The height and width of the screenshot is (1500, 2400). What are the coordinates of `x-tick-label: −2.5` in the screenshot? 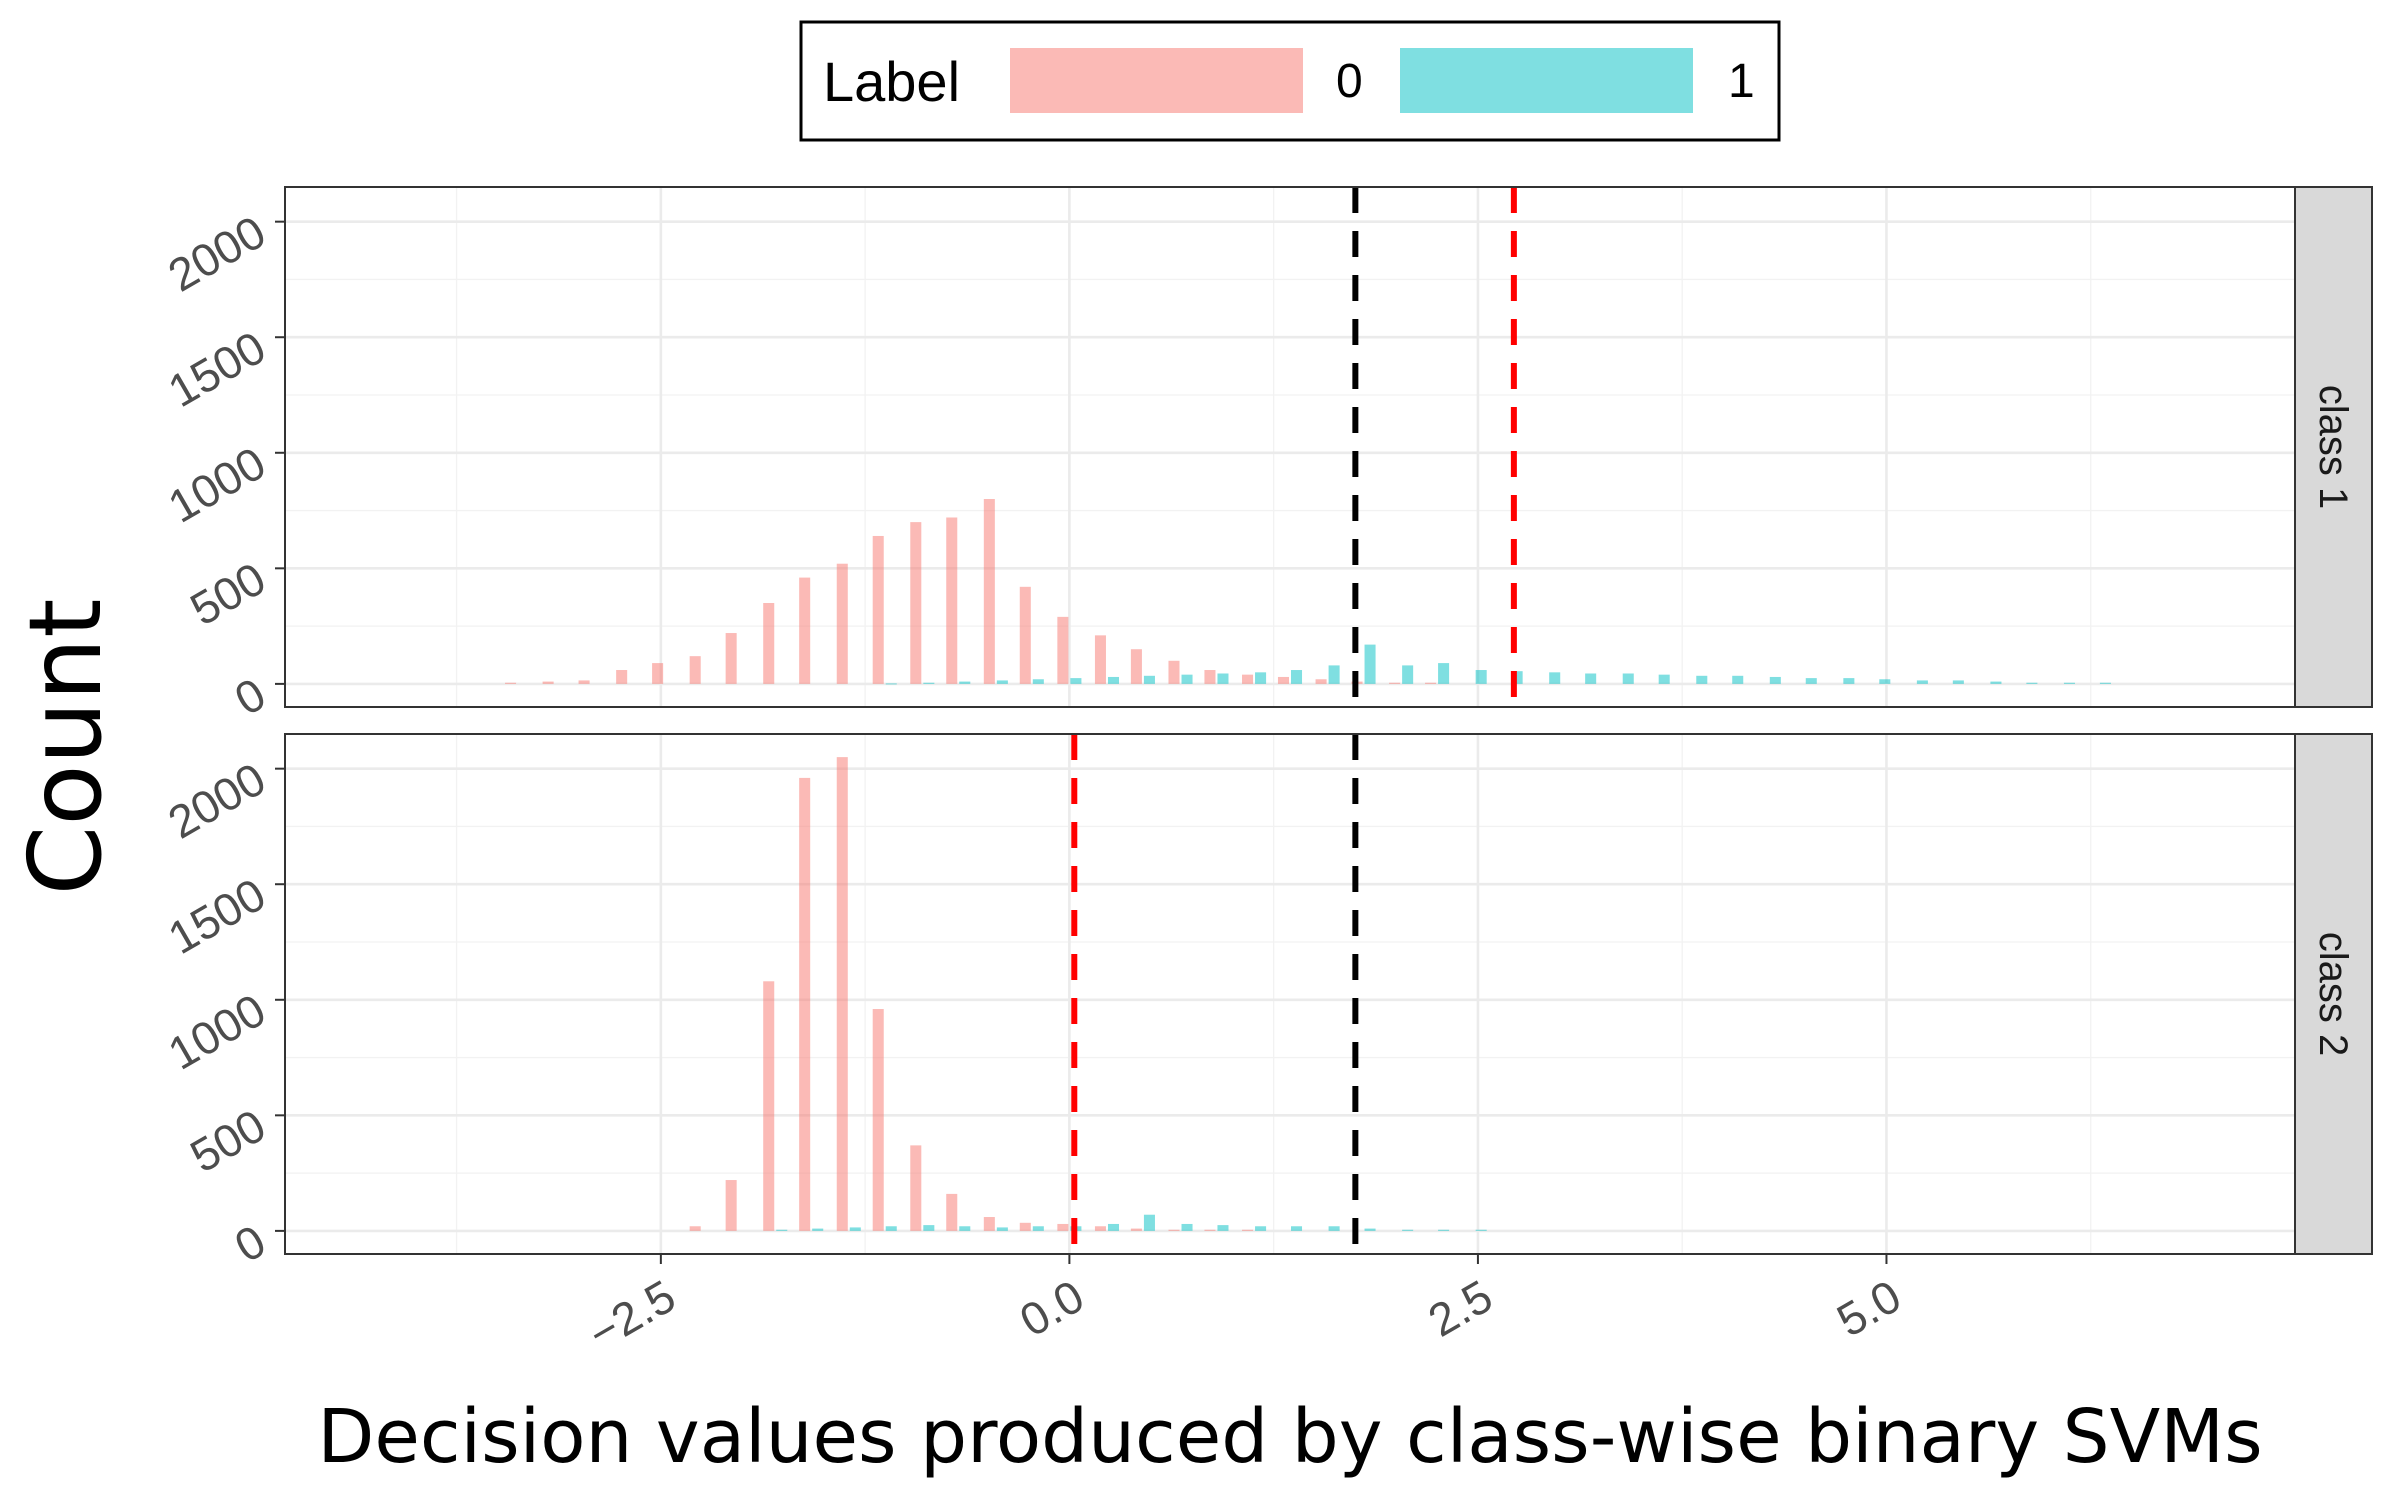 It's located at (631, 1315).